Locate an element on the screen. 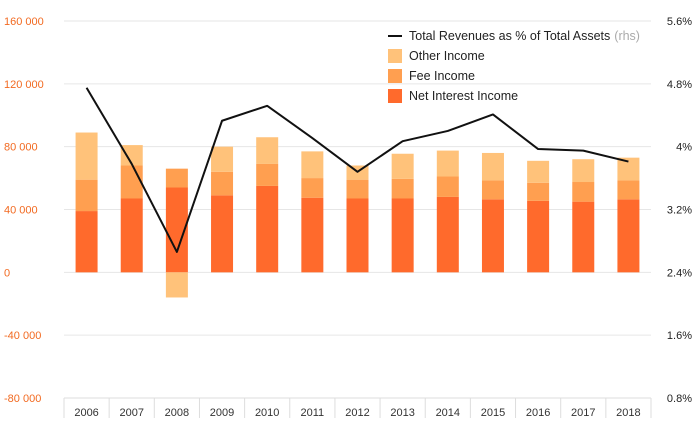 The image size is (700, 433). y-right-tick-label: 5.6% is located at coordinates (679, 22).